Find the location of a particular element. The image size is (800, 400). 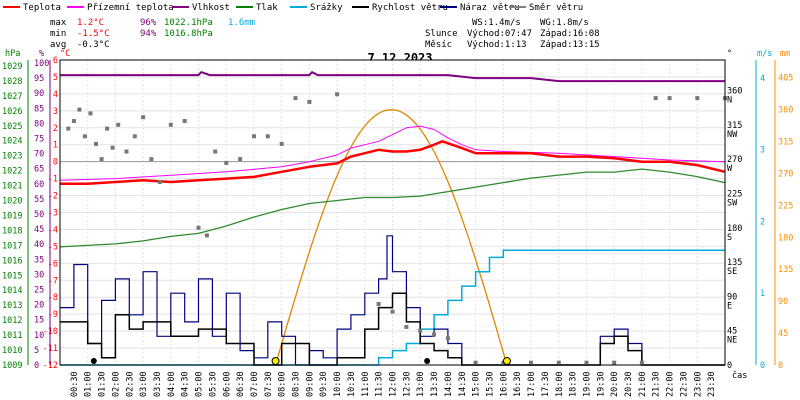

tick-label-humidity: 95 is located at coordinates (39, 79).